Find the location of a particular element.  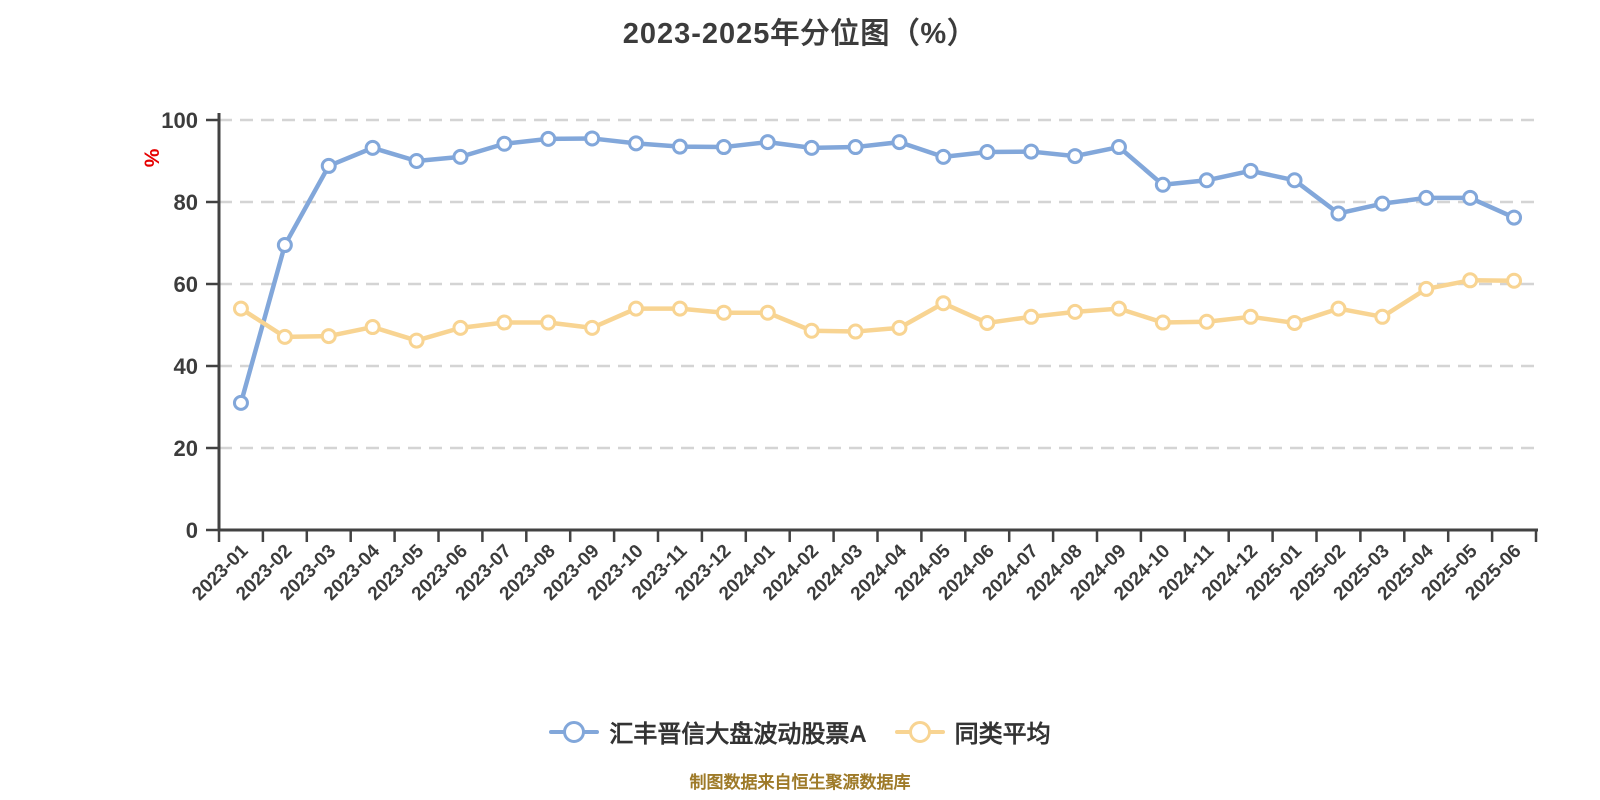

y-axis-label: 80 is located at coordinates (186, 202).